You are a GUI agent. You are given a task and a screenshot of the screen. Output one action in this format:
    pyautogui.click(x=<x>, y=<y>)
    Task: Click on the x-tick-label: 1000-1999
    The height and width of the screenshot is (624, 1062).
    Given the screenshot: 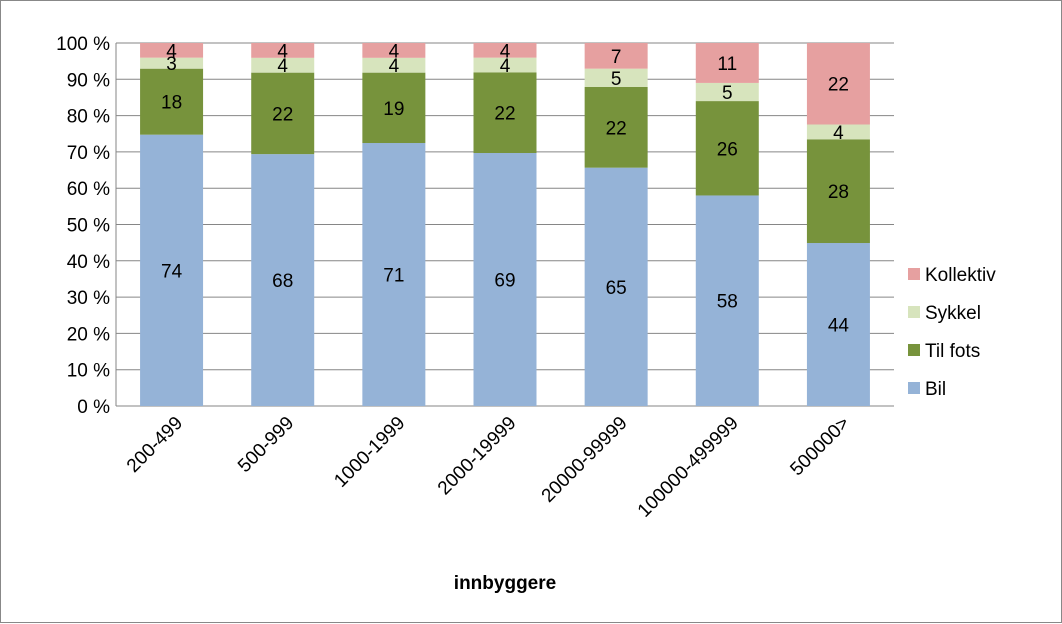 What is the action you would take?
    pyautogui.click(x=369, y=452)
    